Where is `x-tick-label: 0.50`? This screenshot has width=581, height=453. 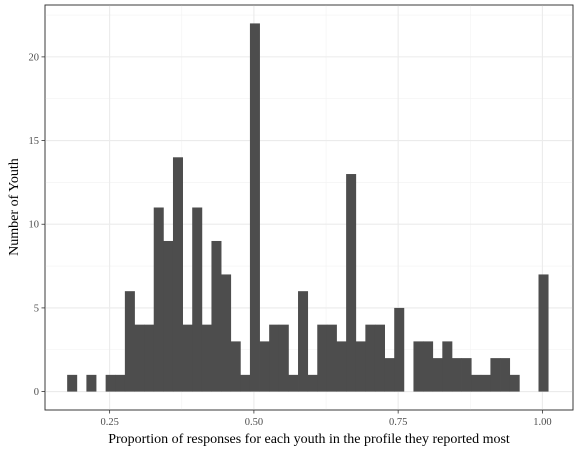 x-tick-label: 0.50 is located at coordinates (254, 422).